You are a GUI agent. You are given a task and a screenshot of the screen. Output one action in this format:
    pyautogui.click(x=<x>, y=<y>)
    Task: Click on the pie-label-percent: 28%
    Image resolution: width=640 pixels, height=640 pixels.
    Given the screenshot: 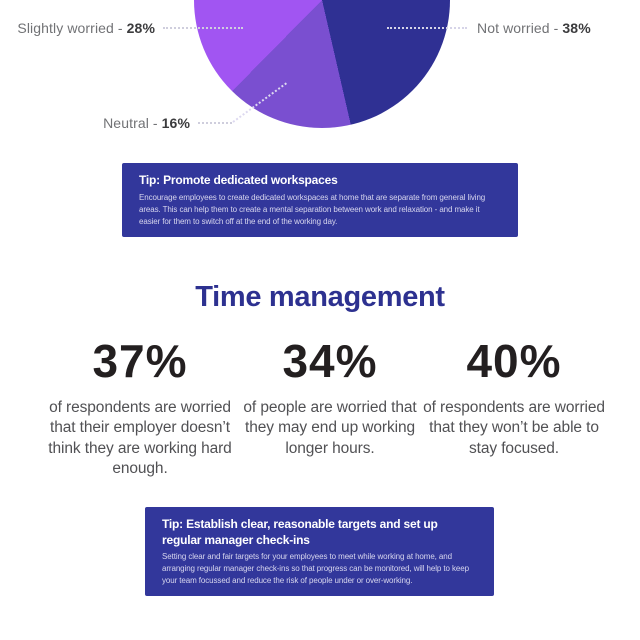 What is the action you would take?
    pyautogui.click(x=140, y=28)
    